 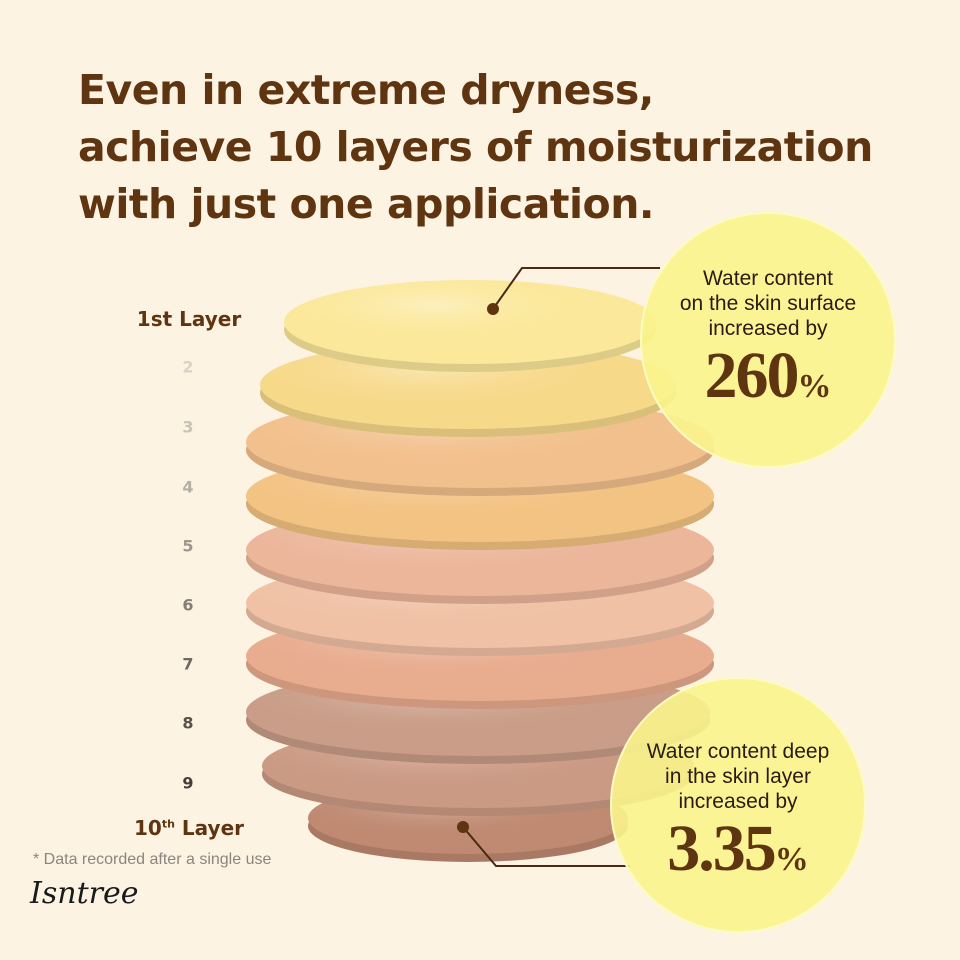 I want to click on layer-label-5: 5, so click(x=188, y=546).